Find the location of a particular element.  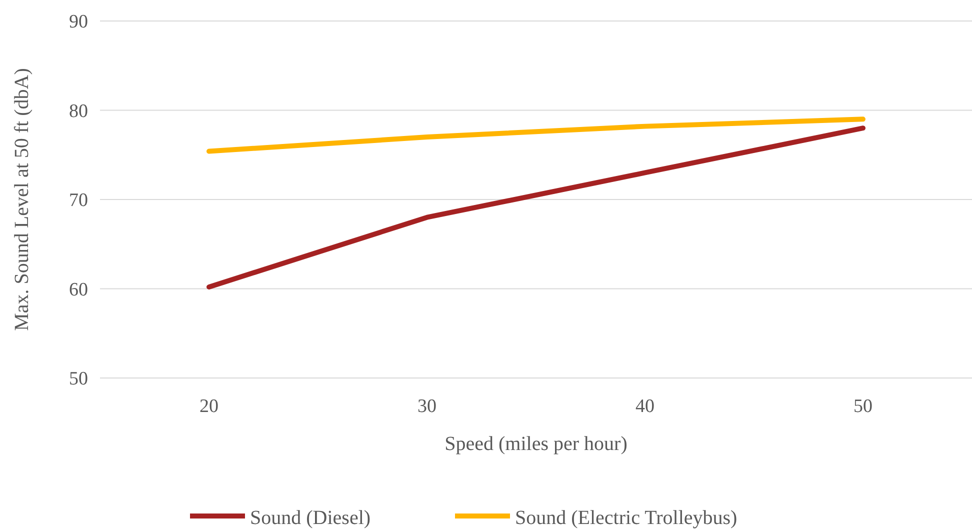

x-tick-label: 30 is located at coordinates (427, 406).